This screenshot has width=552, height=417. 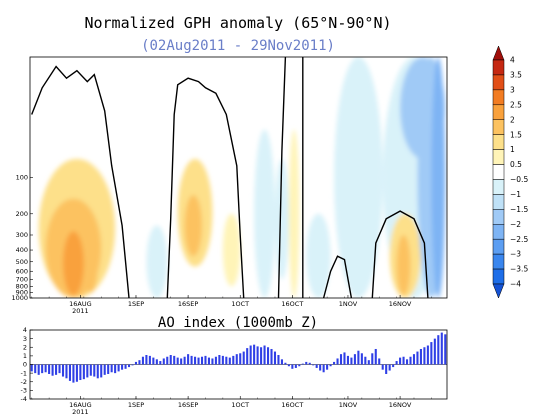 What do you see at coordinates (515, 254) in the screenshot?
I see `colorbar-label: −3` at bounding box center [515, 254].